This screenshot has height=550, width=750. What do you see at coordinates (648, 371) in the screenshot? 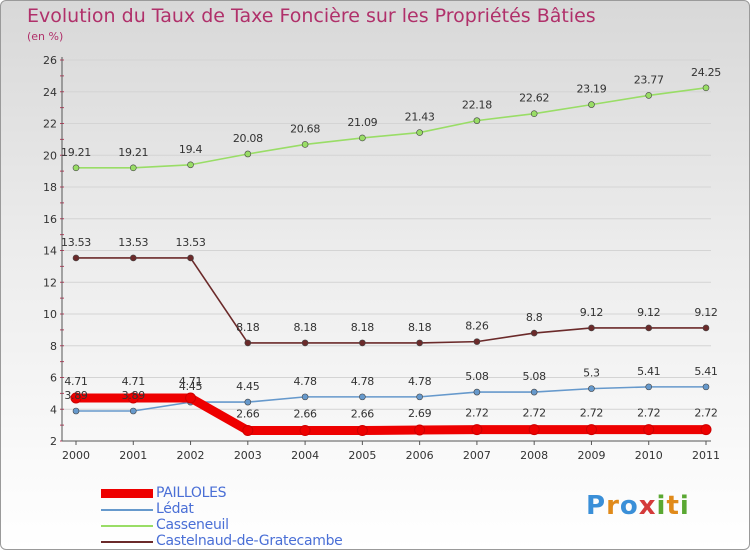
I see `data-label: 5.41` at bounding box center [648, 371].